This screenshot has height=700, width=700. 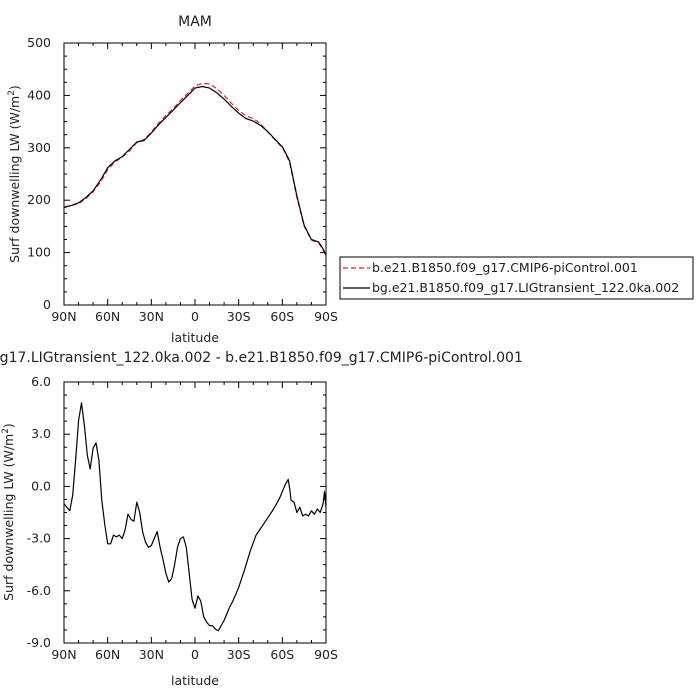 What do you see at coordinates (39, 42) in the screenshot?
I see `y-tick-label: 500` at bounding box center [39, 42].